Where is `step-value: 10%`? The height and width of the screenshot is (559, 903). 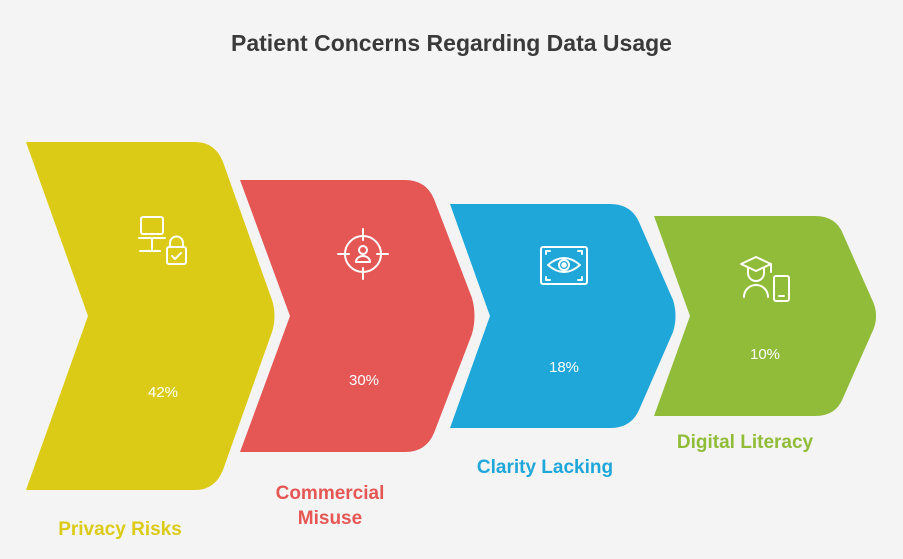
step-value: 10% is located at coordinates (765, 354).